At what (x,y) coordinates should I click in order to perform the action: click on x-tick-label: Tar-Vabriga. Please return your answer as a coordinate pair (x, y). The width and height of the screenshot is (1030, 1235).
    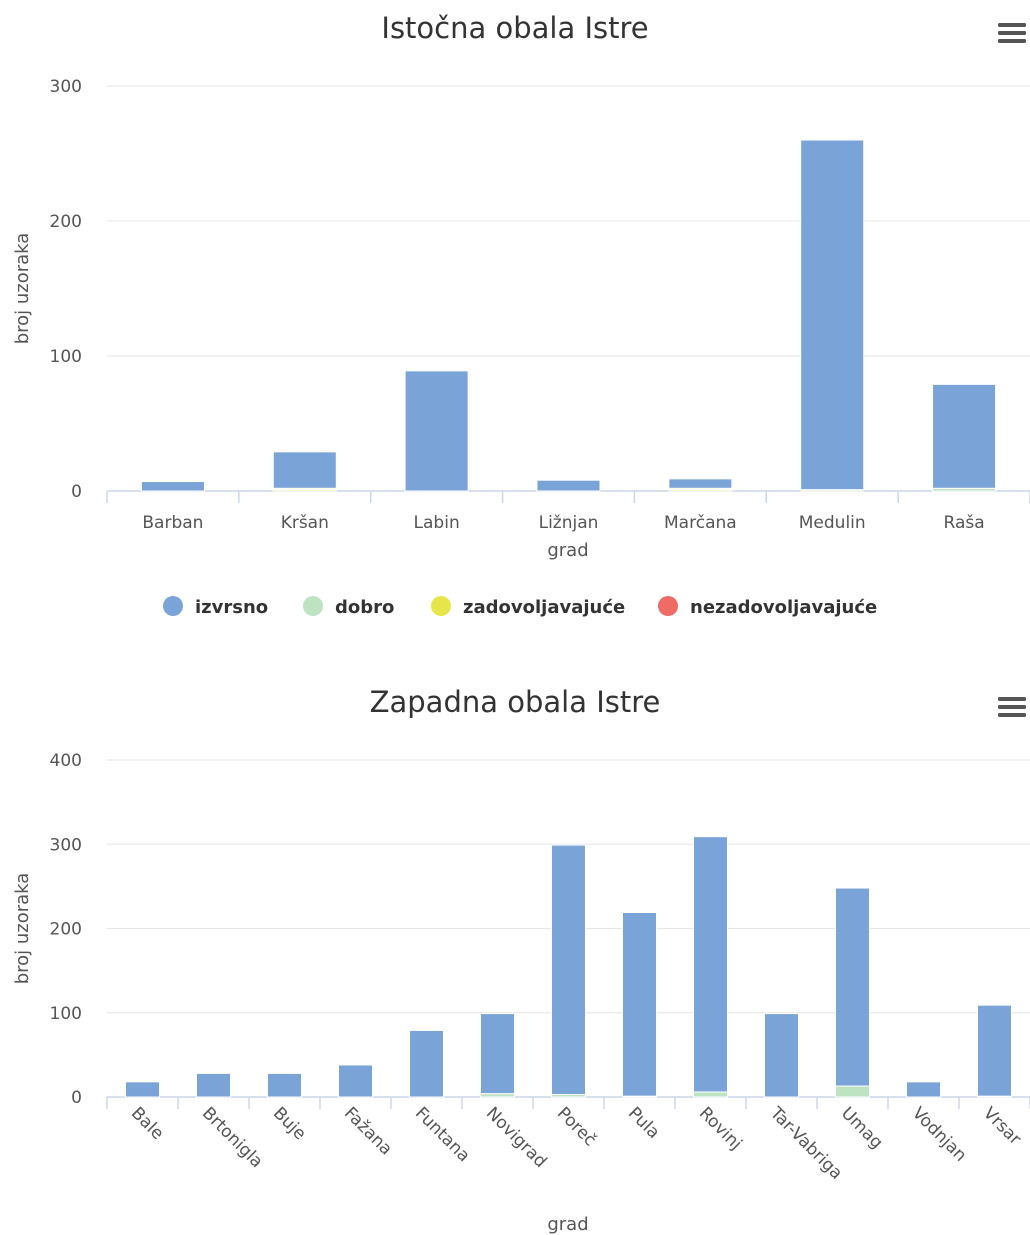
    Looking at the image, I should click on (805, 1143).